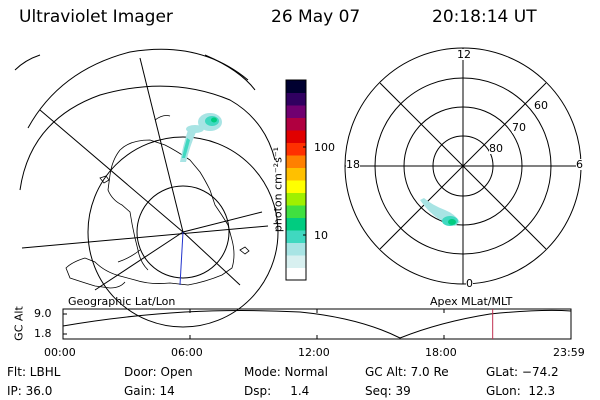  I want to click on colorbar, so click(296, 180).